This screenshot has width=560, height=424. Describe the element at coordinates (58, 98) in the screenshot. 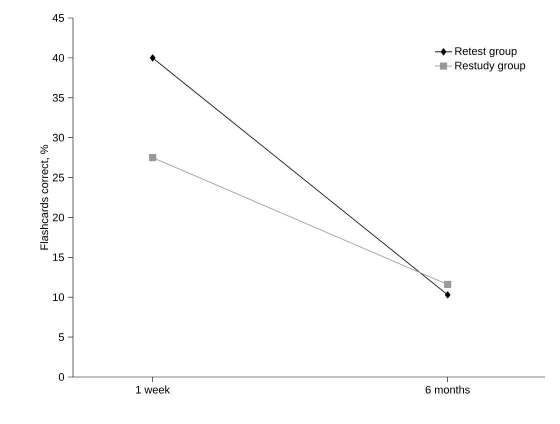

I see `y-tick-label: 35` at that location.